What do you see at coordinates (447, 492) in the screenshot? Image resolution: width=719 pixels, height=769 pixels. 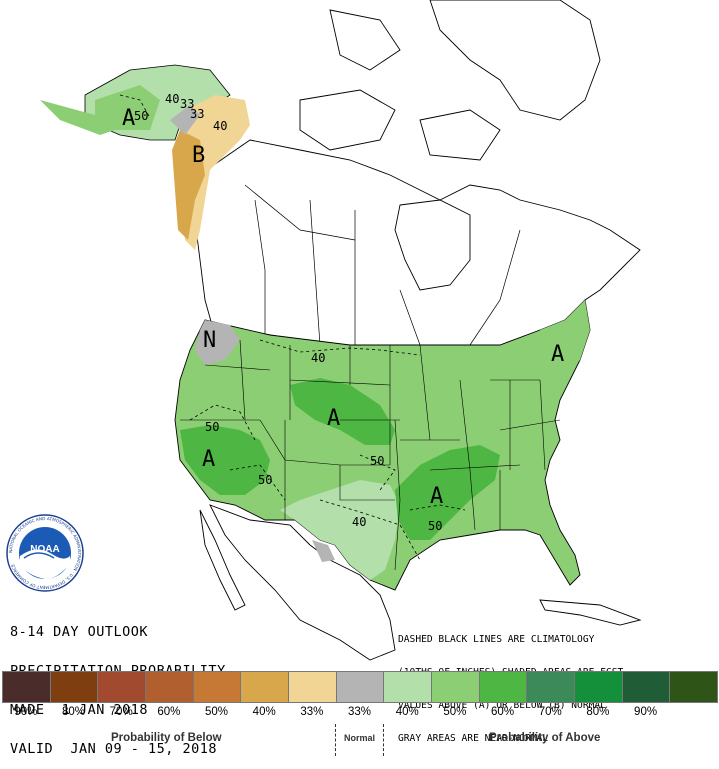 I see `above-50-south` at bounding box center [447, 492].